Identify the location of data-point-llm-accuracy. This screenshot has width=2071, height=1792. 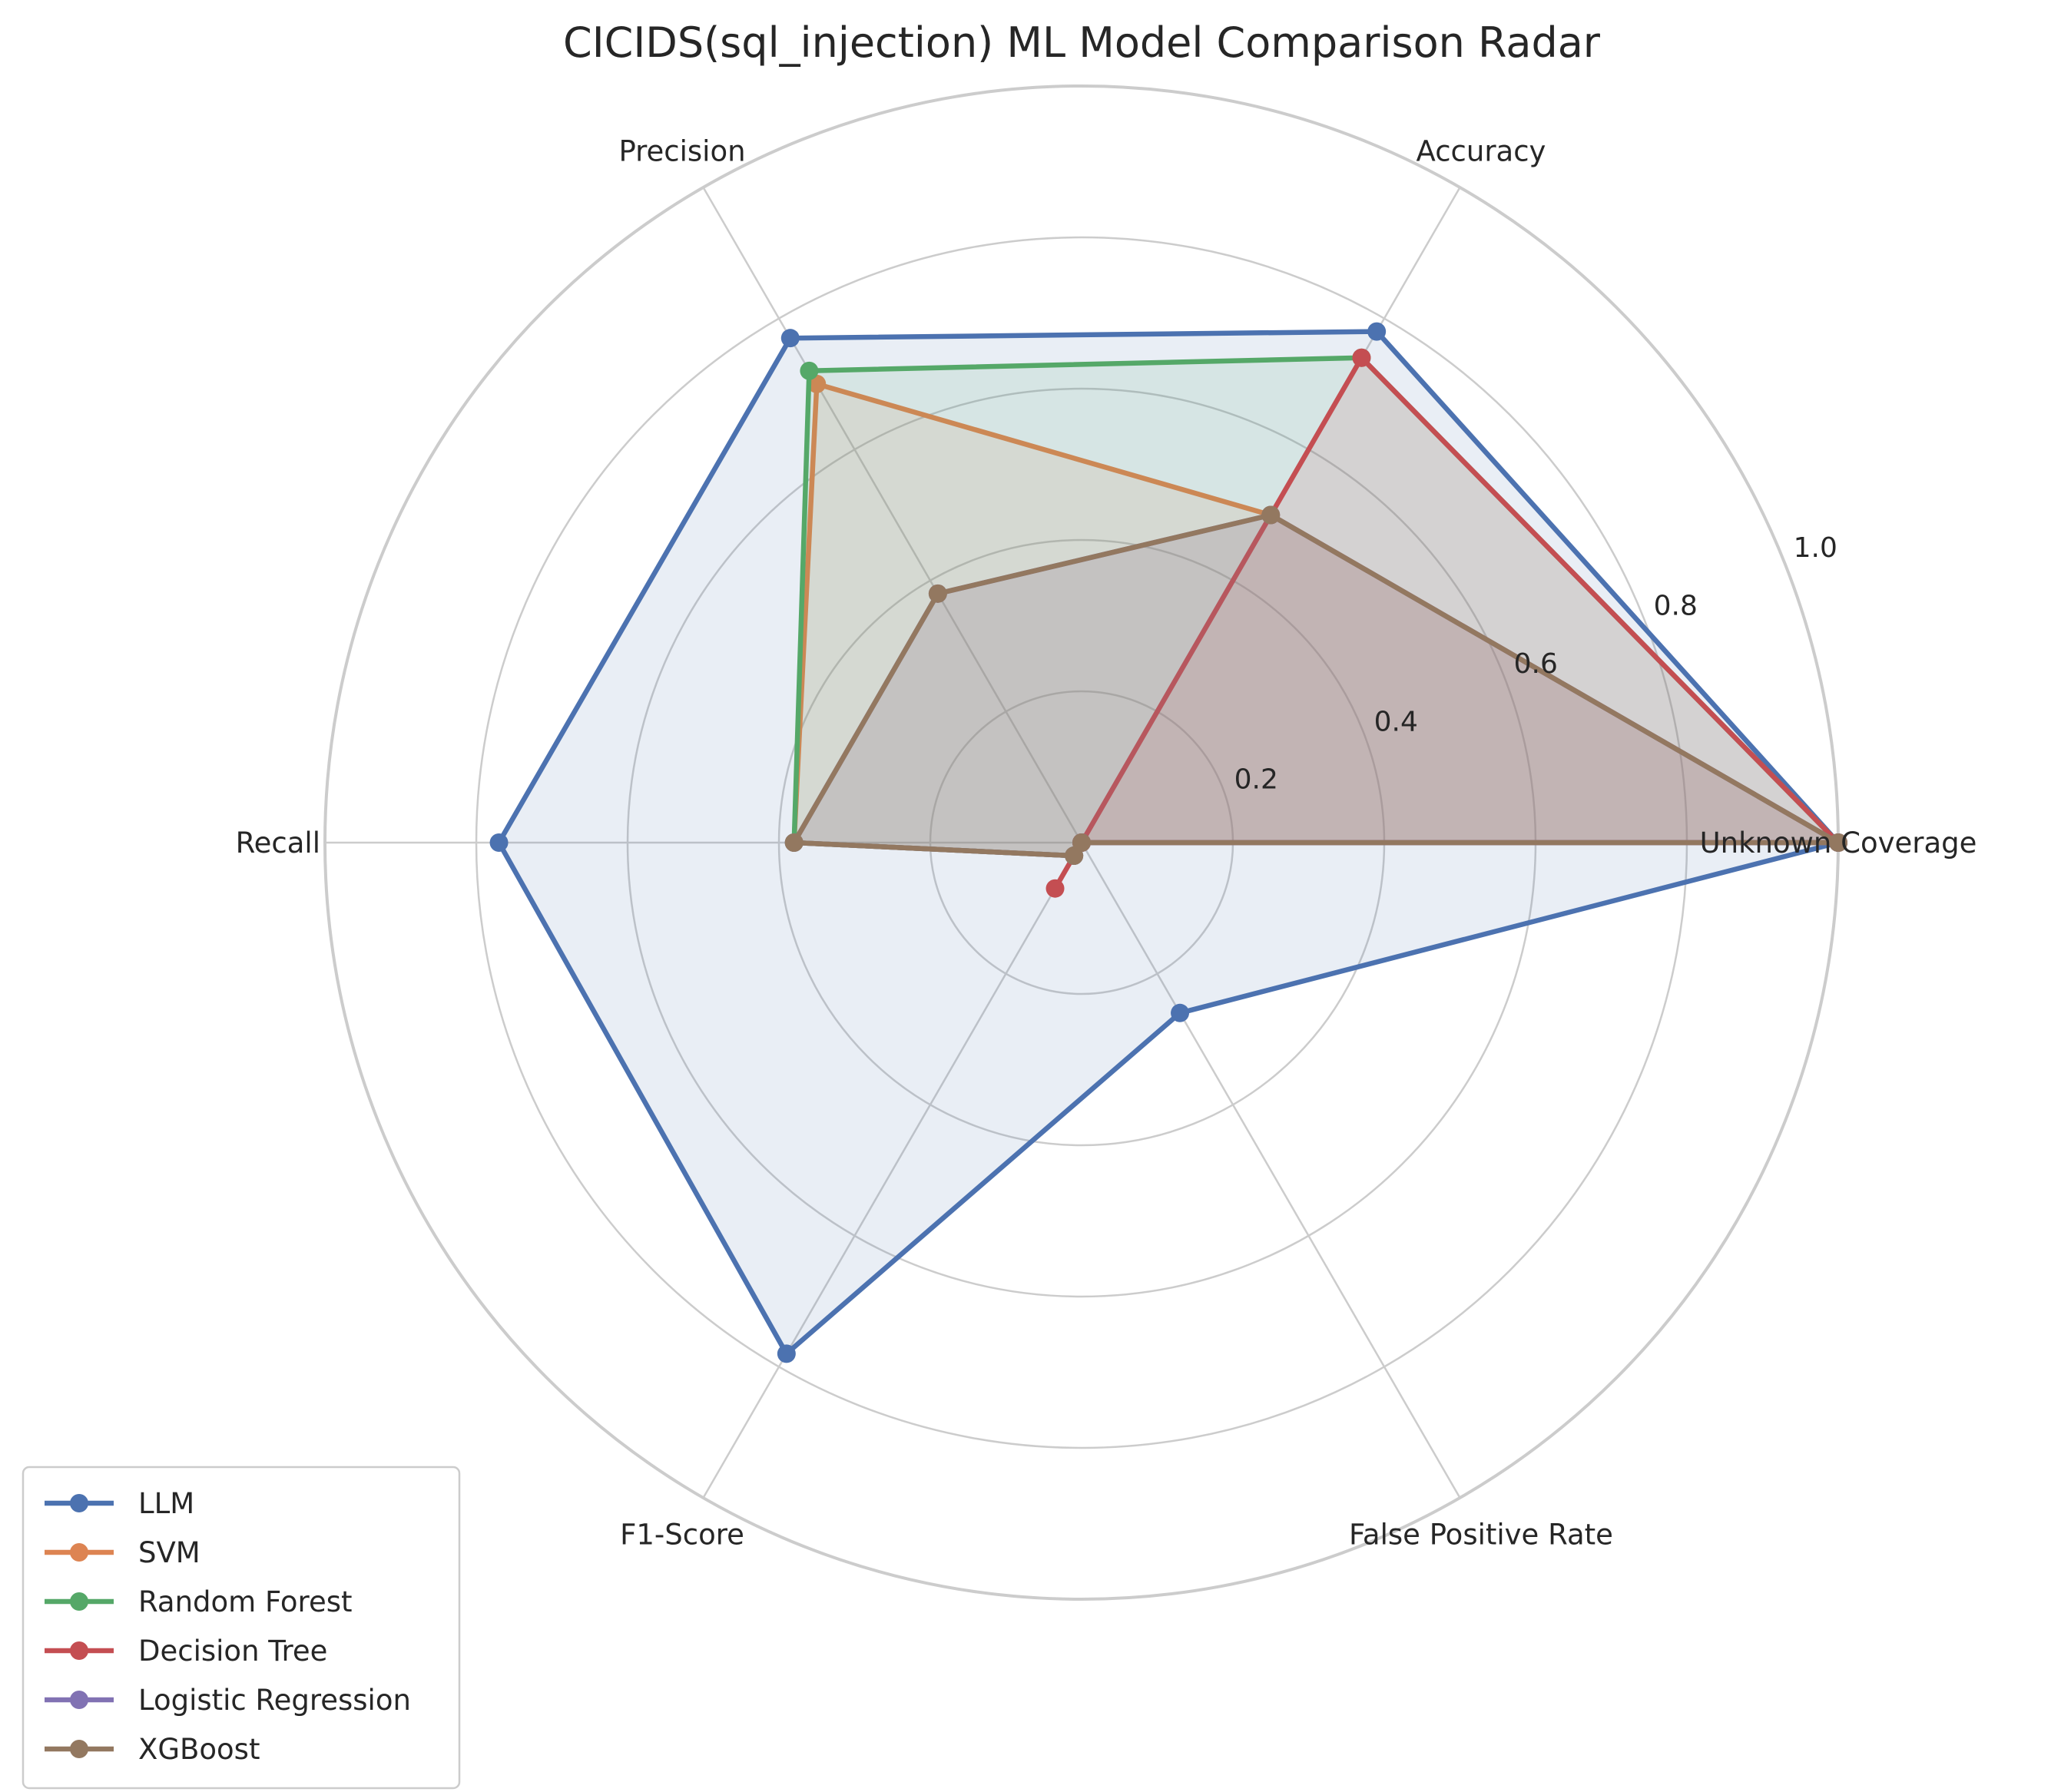
(1377, 331).